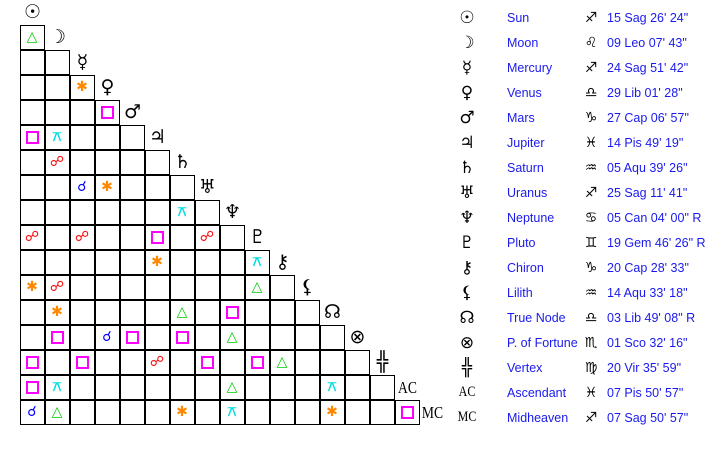 This screenshot has width=705, height=450. What do you see at coordinates (467, 242) in the screenshot?
I see `pluto-icon: ♇` at bounding box center [467, 242].